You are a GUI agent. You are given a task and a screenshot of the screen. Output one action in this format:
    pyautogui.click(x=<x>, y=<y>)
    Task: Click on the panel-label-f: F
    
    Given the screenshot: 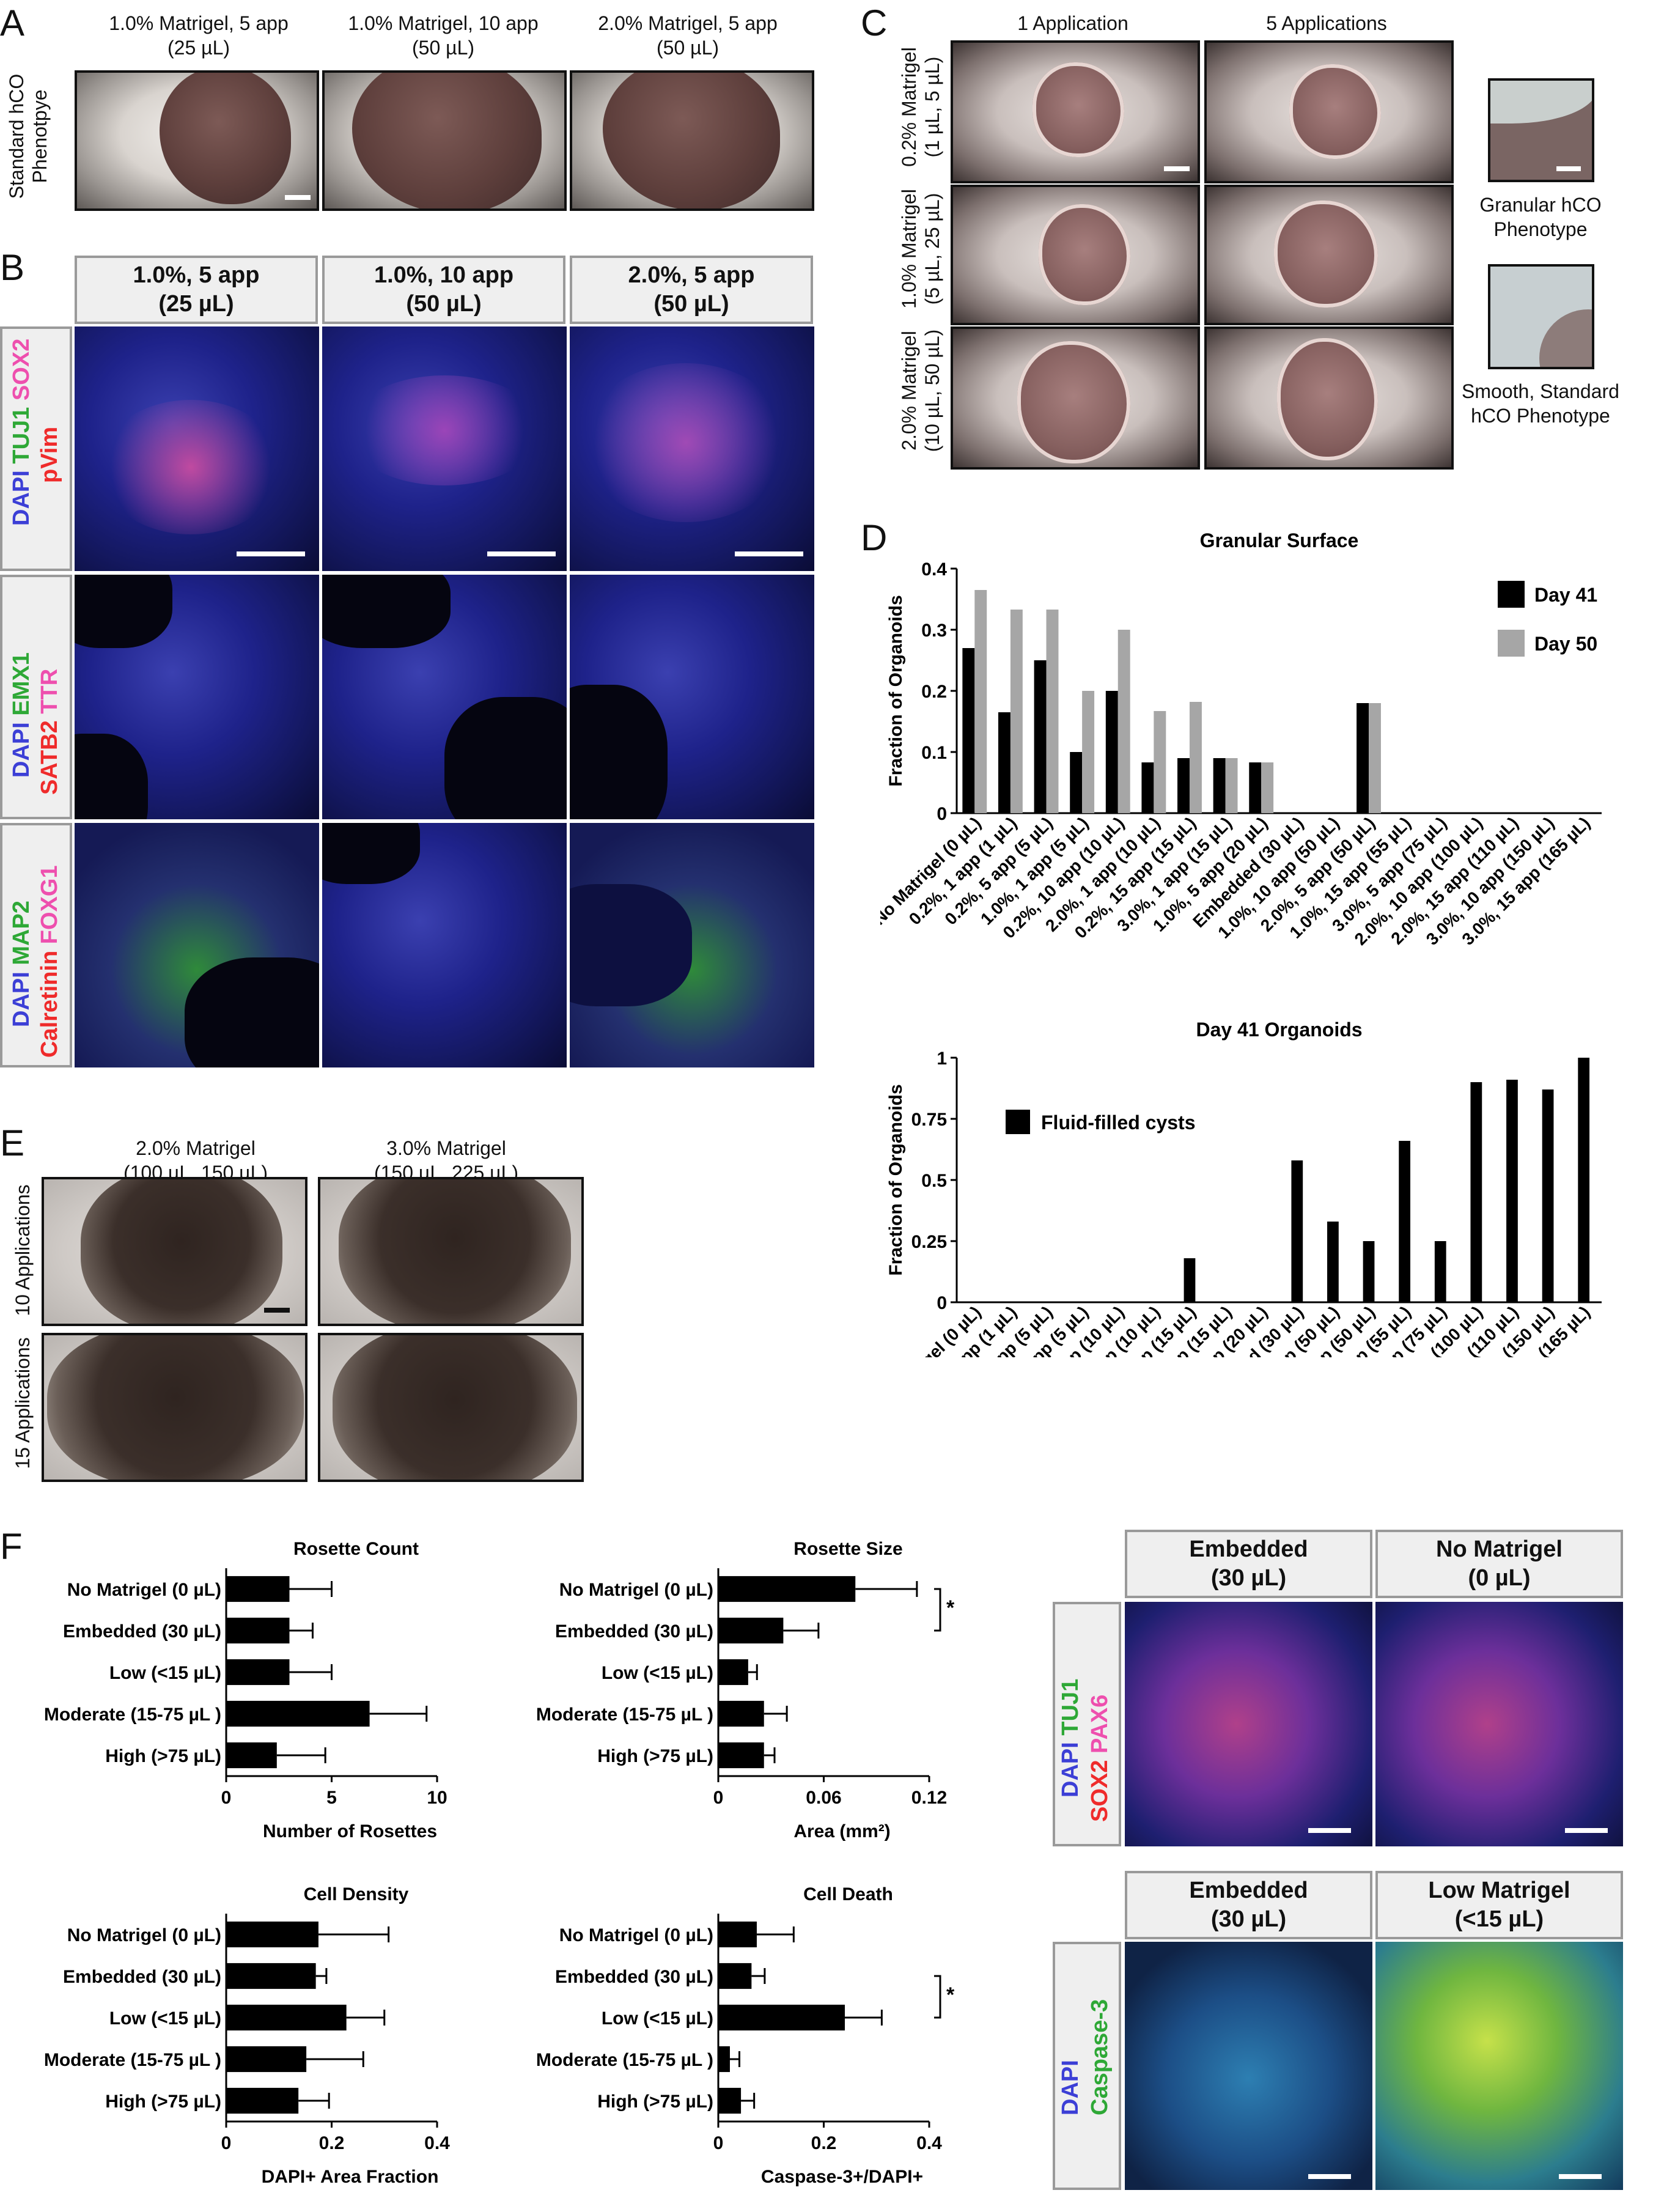 What is the action you would take?
    pyautogui.click(x=11, y=1546)
    